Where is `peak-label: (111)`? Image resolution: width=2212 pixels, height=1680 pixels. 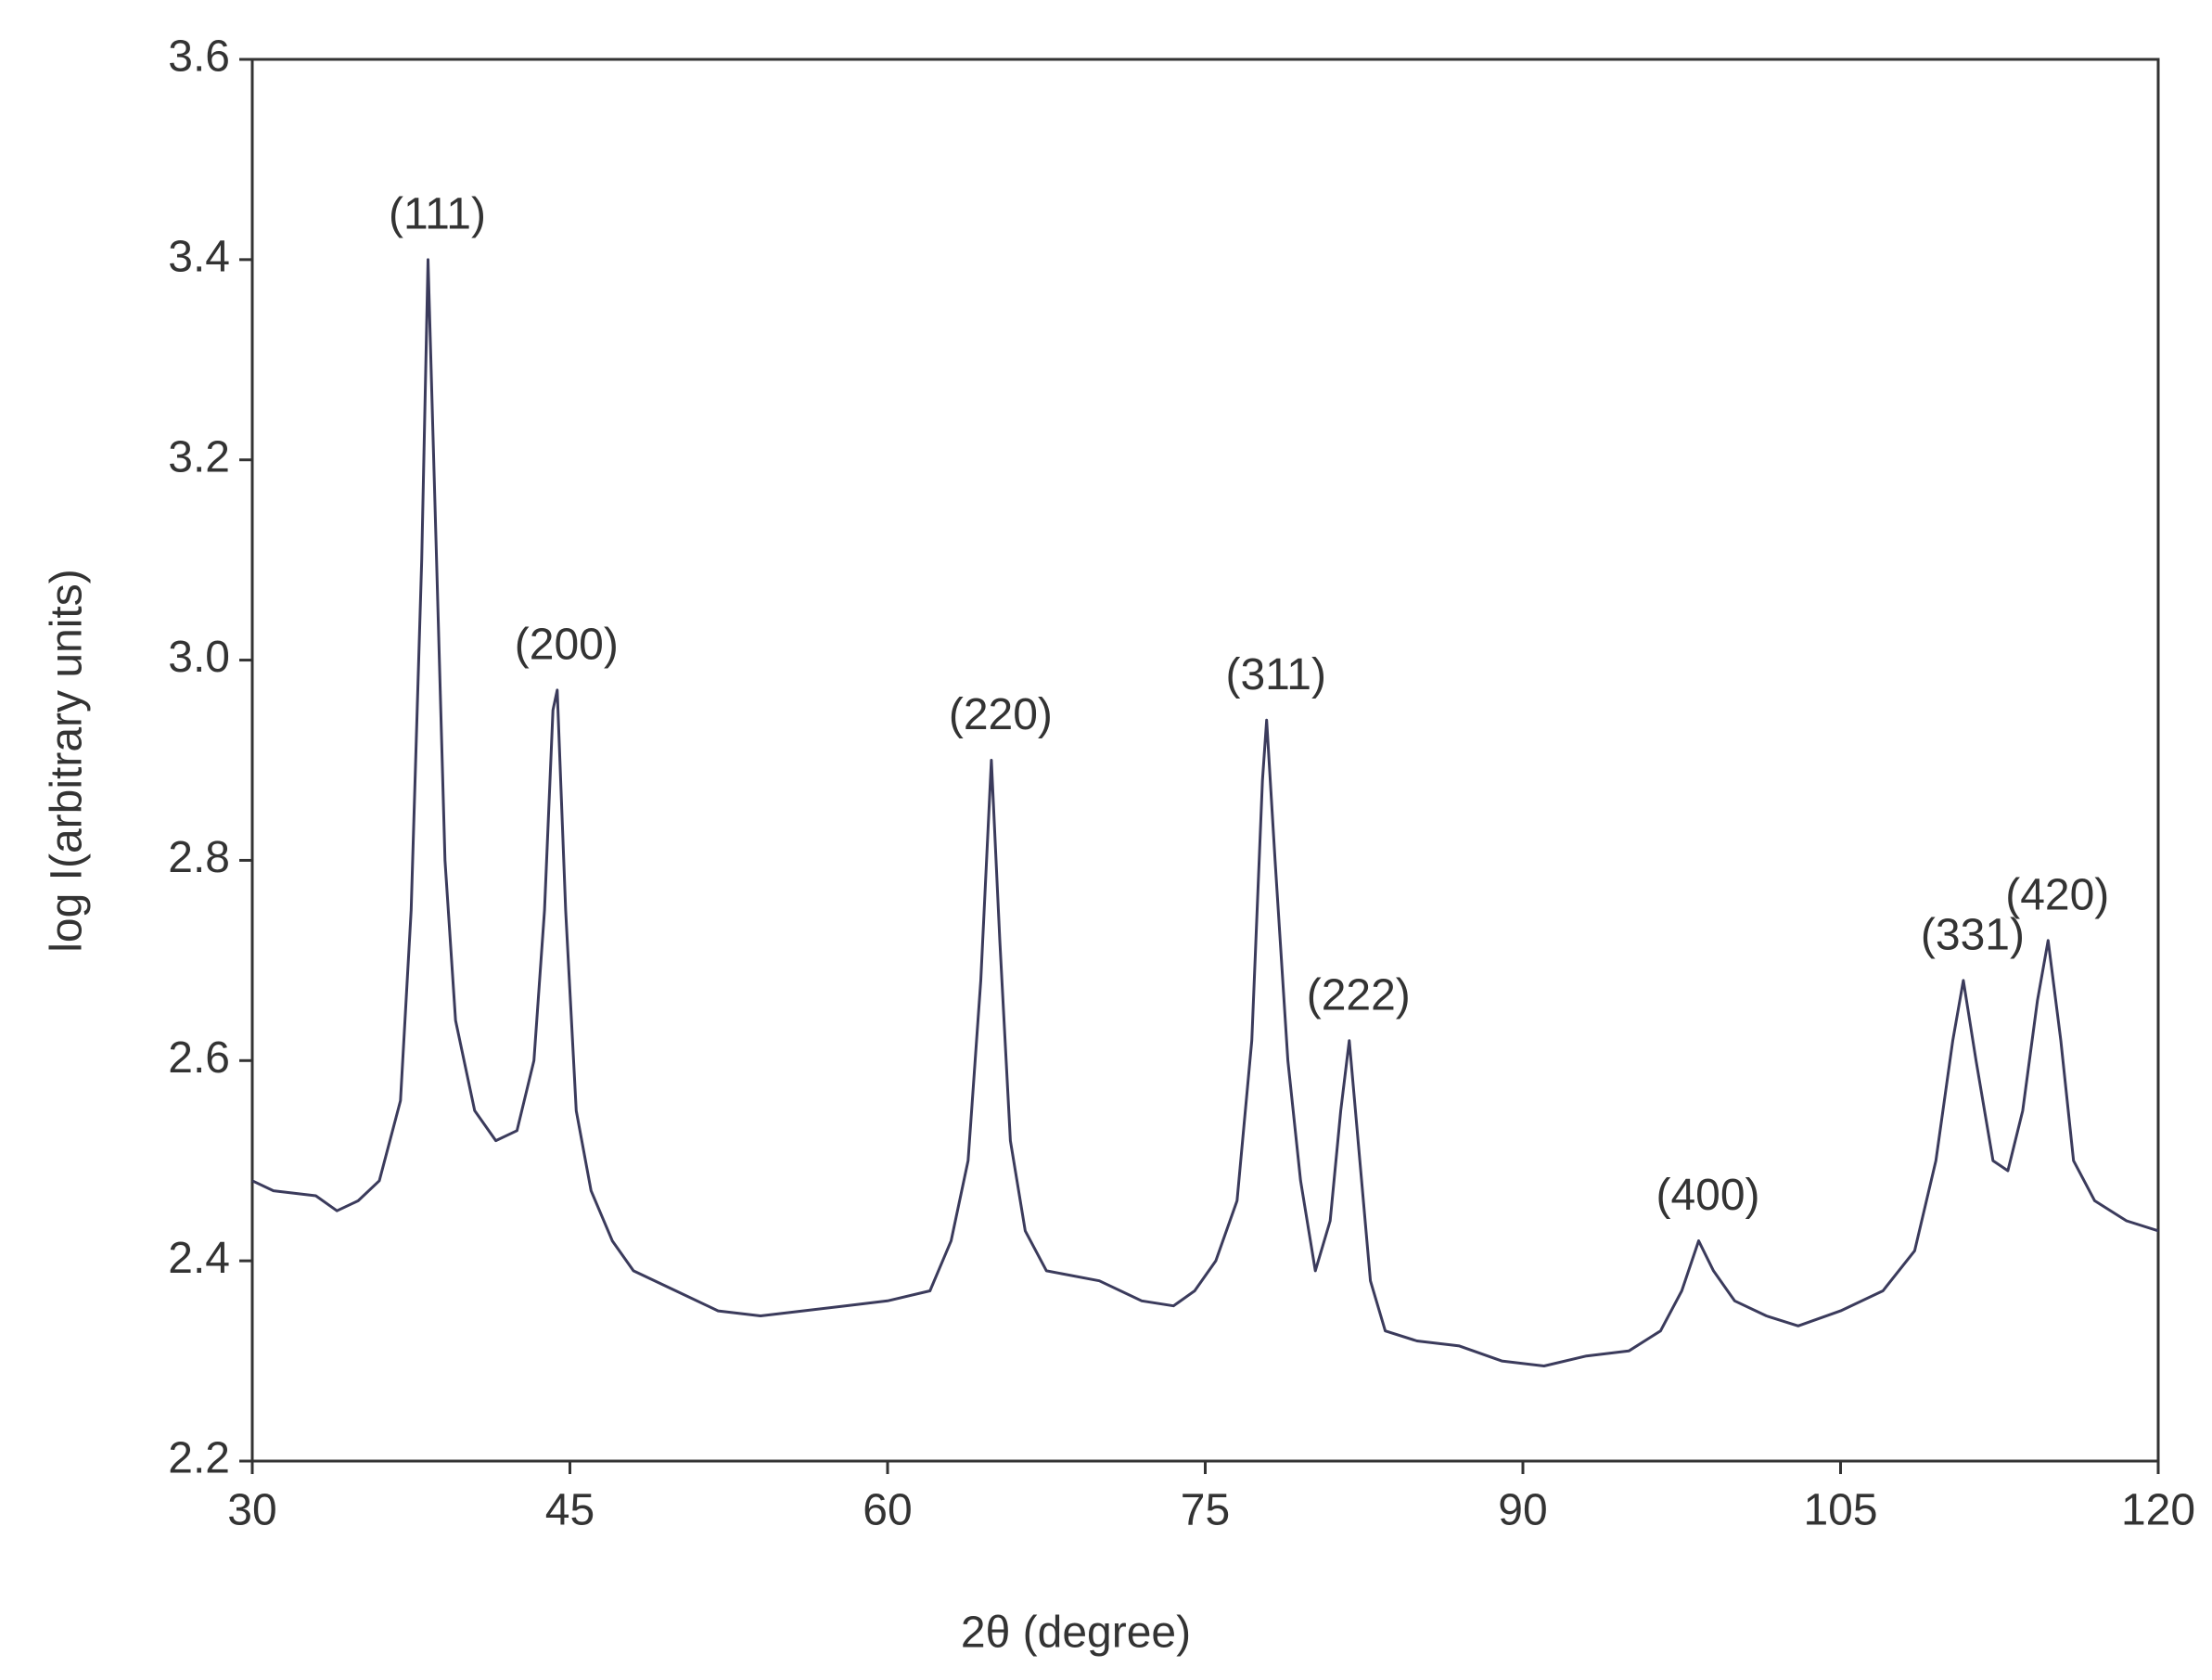
peak-label: (111) is located at coordinates (437, 214).